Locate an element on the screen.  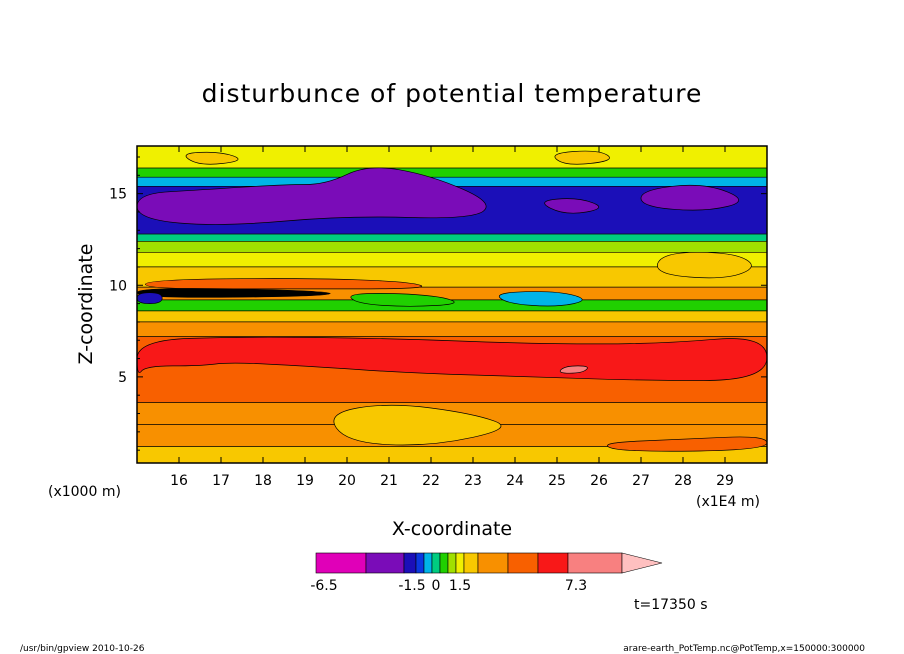
time-label: t=17350 s is located at coordinates (671, 605).